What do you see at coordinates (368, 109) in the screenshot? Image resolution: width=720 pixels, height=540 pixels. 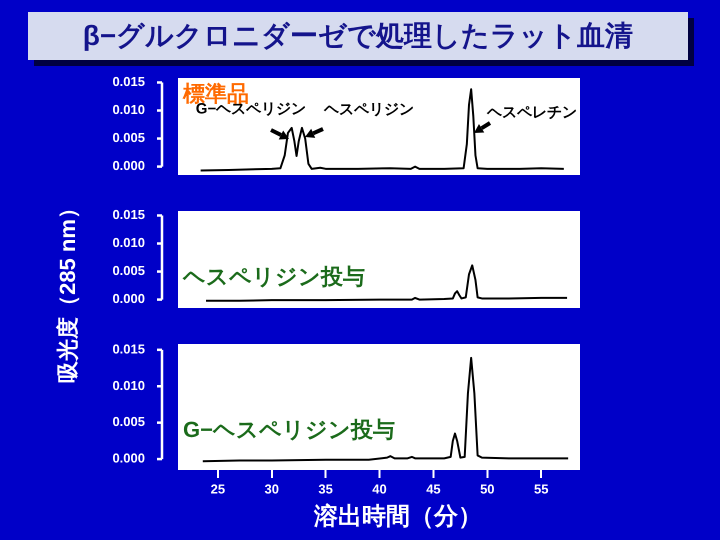 I see `annotation: ヘスペリジン` at bounding box center [368, 109].